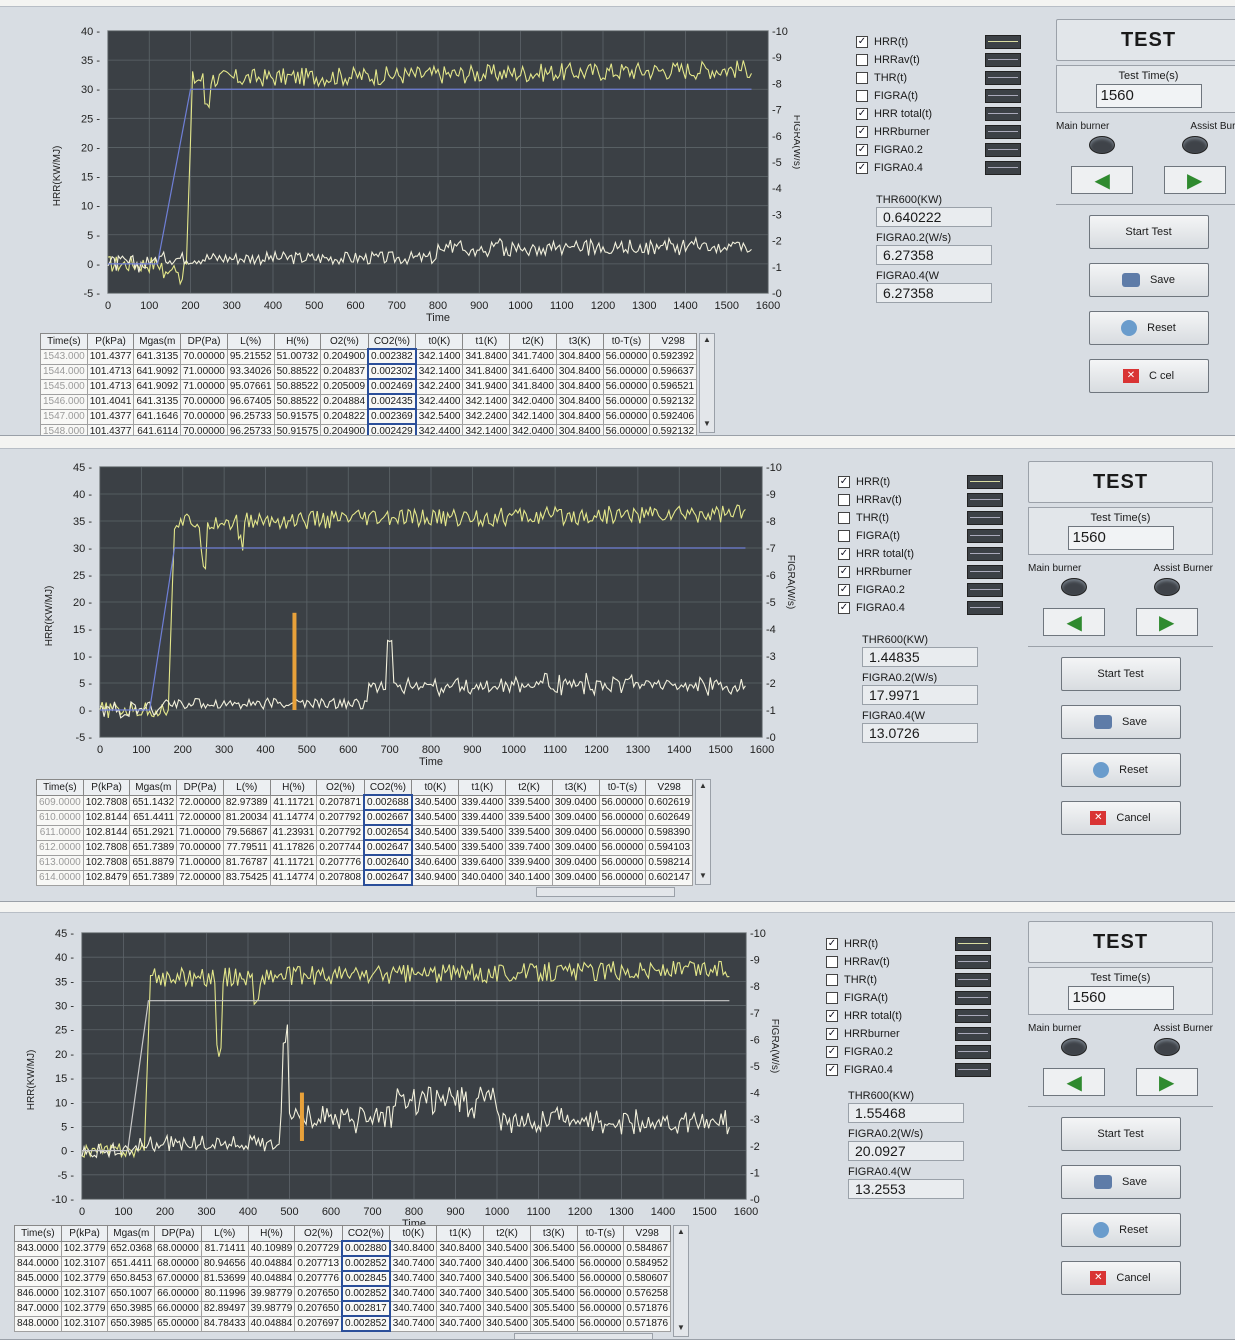 The image size is (1235, 1340). I want to click on table-cell: 40.10989, so click(271, 1248).